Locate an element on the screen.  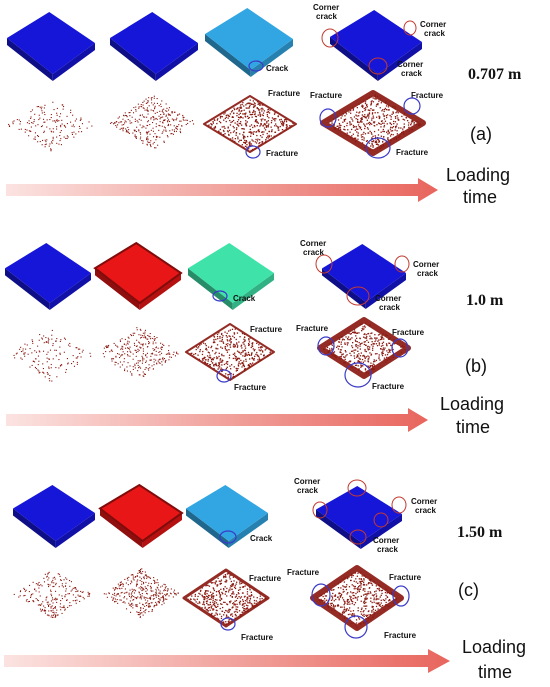
slab-c3 is located at coordinates (227, 516).